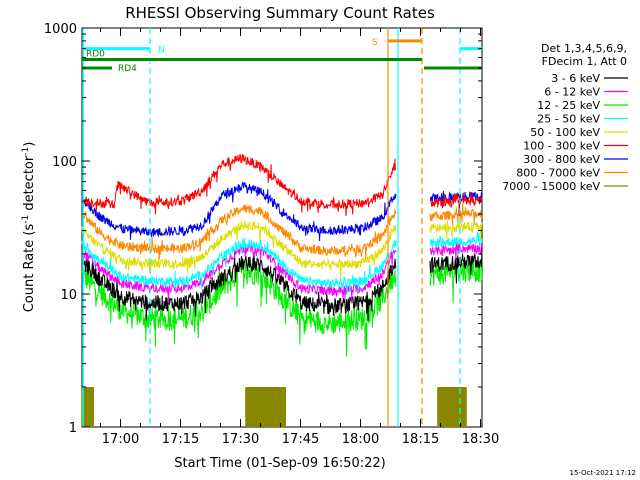 Image resolution: width=640 pixels, height=480 pixels. What do you see at coordinates (420, 439) in the screenshot?
I see `x-tick-label-5: 18:15` at bounding box center [420, 439].